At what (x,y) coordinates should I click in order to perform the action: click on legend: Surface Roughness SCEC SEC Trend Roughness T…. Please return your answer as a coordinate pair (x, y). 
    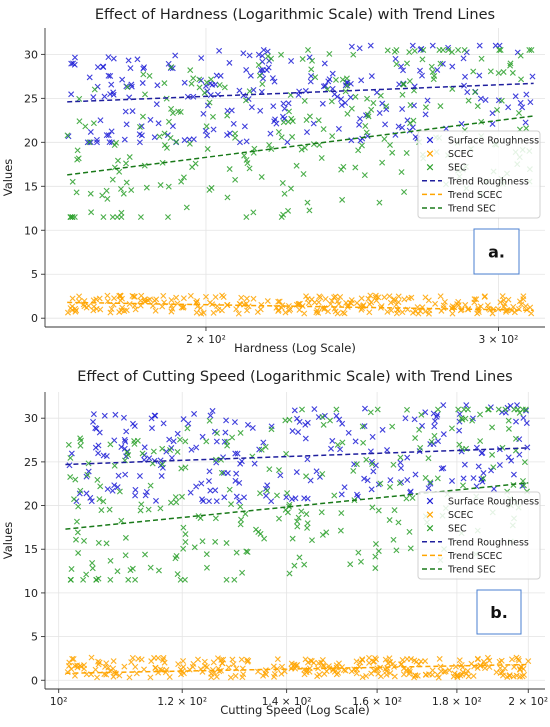
    Looking at the image, I should click on (479, 535).